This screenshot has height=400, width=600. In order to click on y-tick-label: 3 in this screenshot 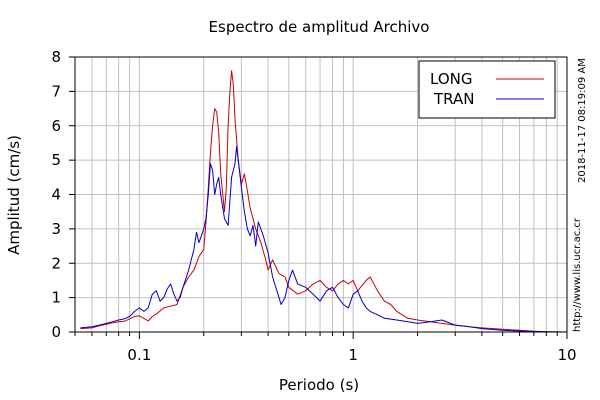, I will do `click(56, 229)`.